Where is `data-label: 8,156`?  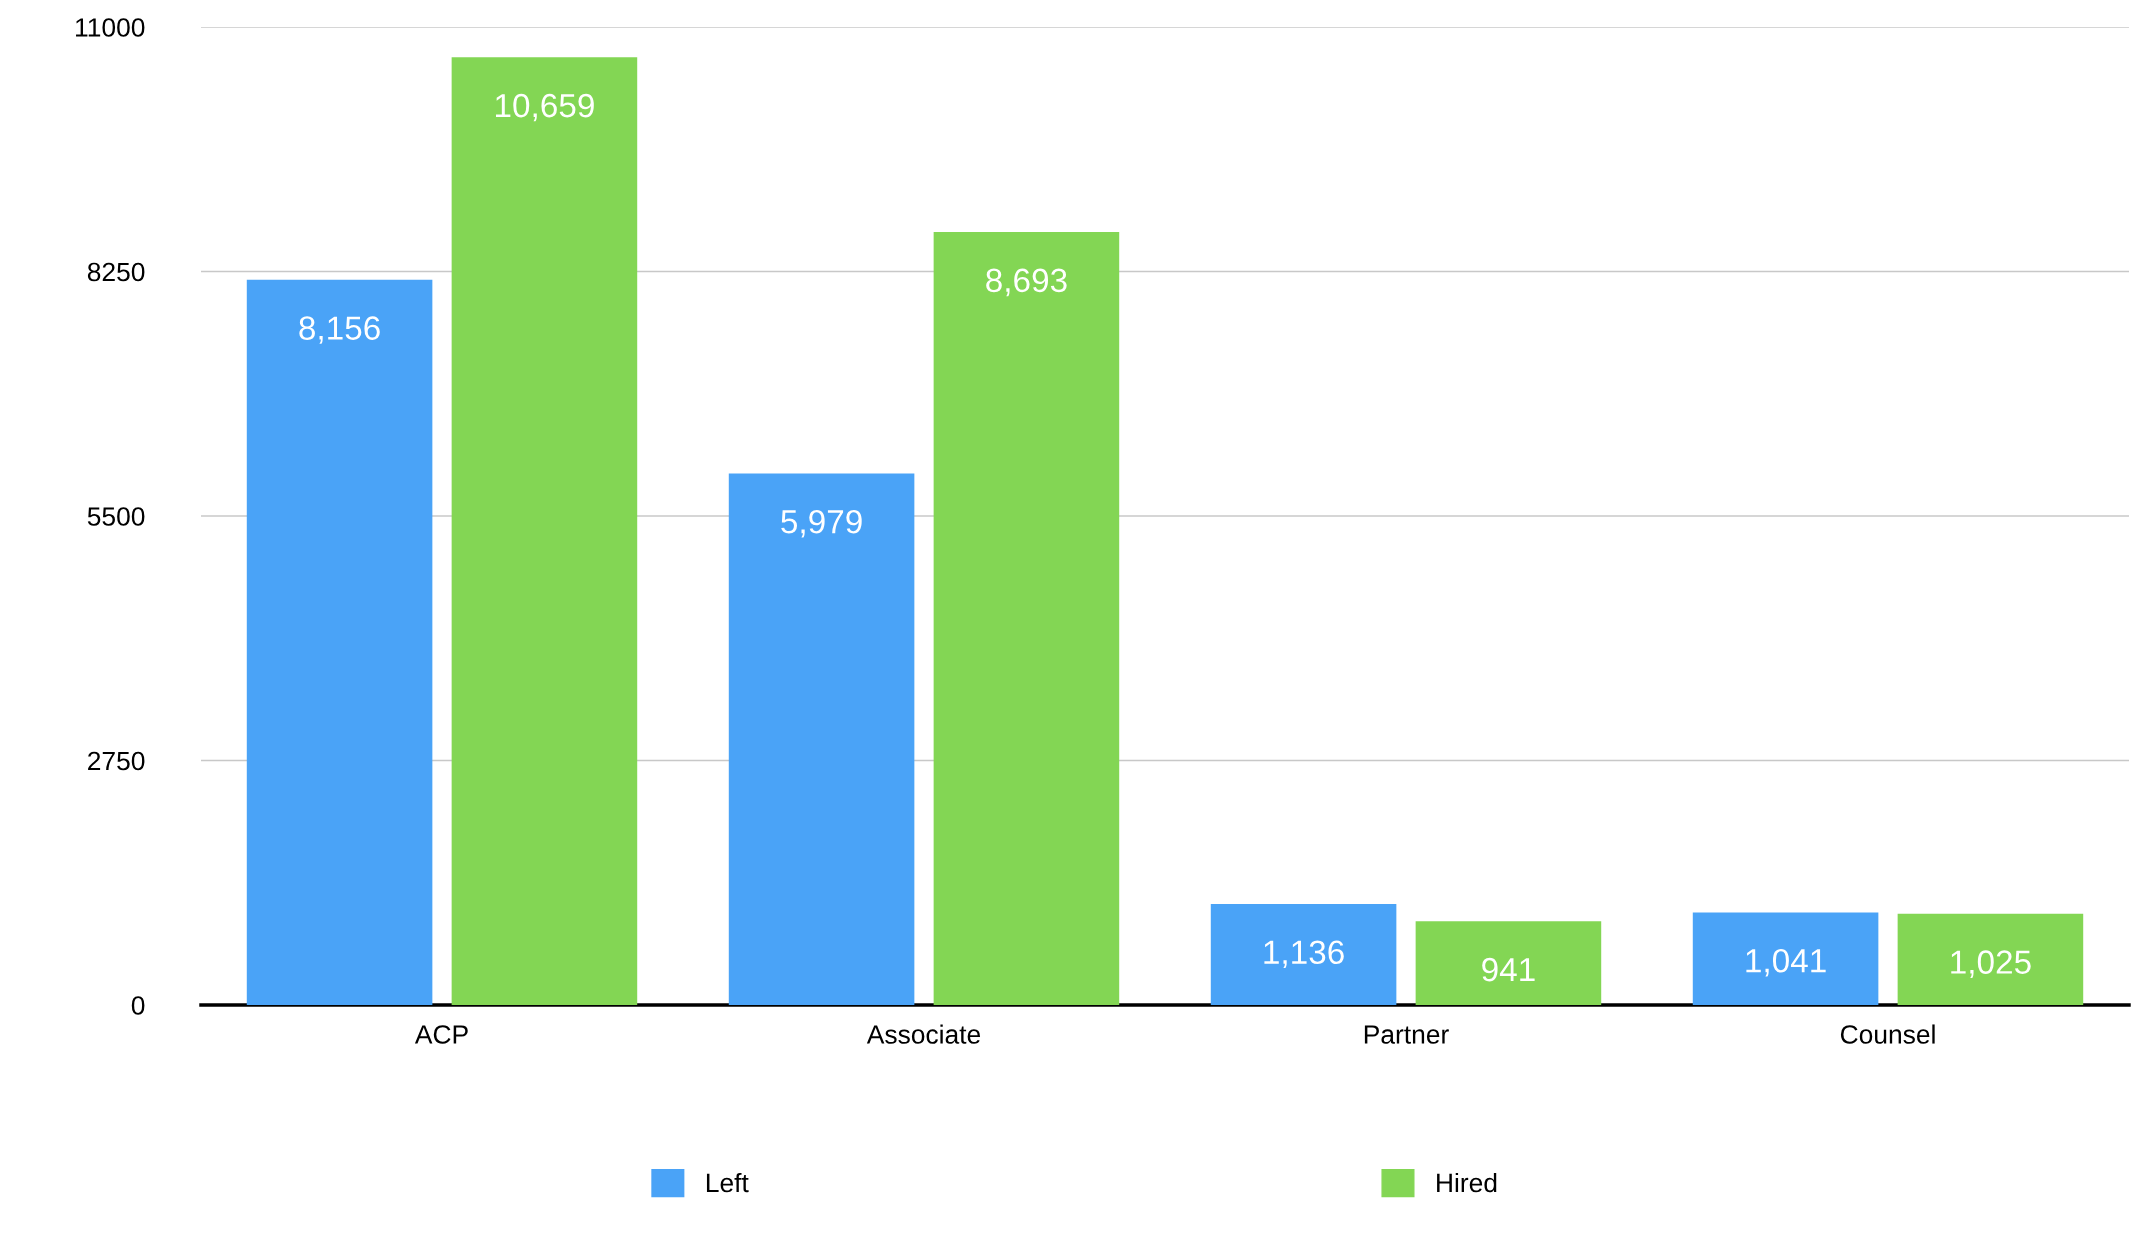 data-label: 8,156 is located at coordinates (339, 330).